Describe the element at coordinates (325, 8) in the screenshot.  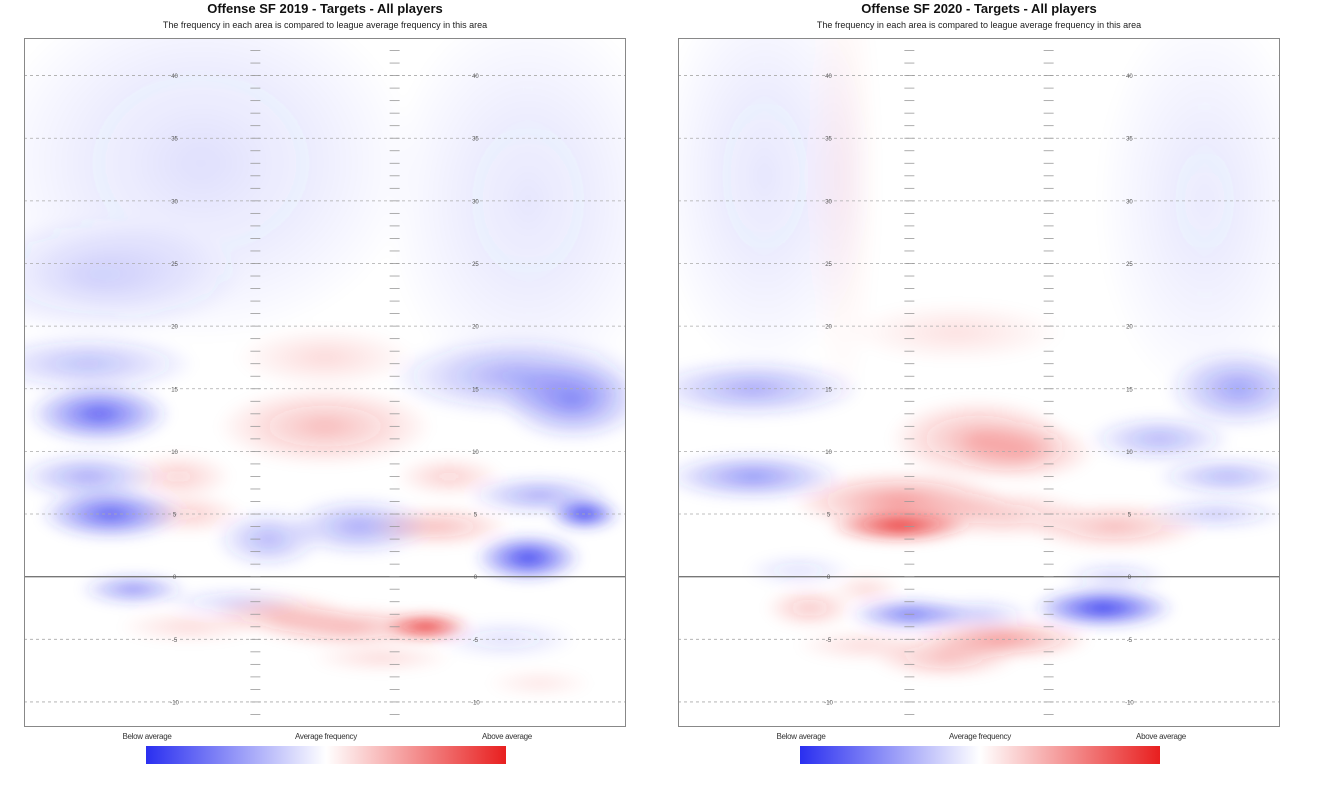
I see `chart-title: Offense SF 2019 - Targets - All players` at that location.